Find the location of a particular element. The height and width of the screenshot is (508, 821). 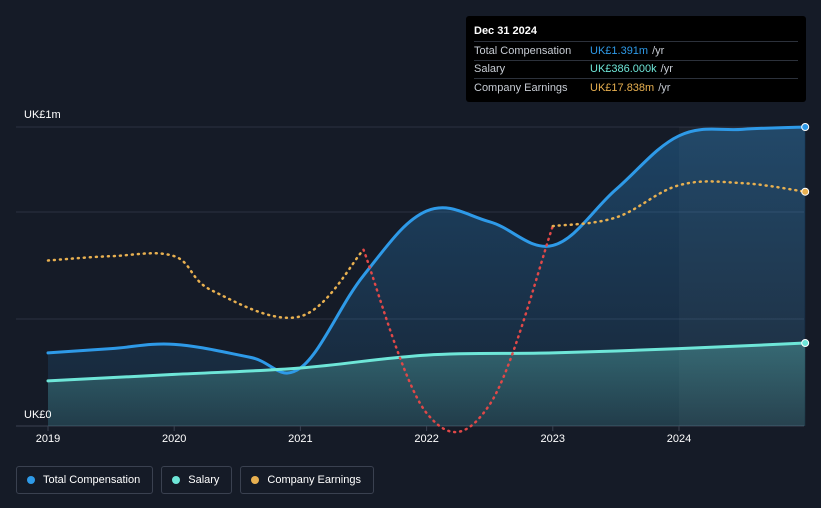

salary-line is located at coordinates (426, 362).